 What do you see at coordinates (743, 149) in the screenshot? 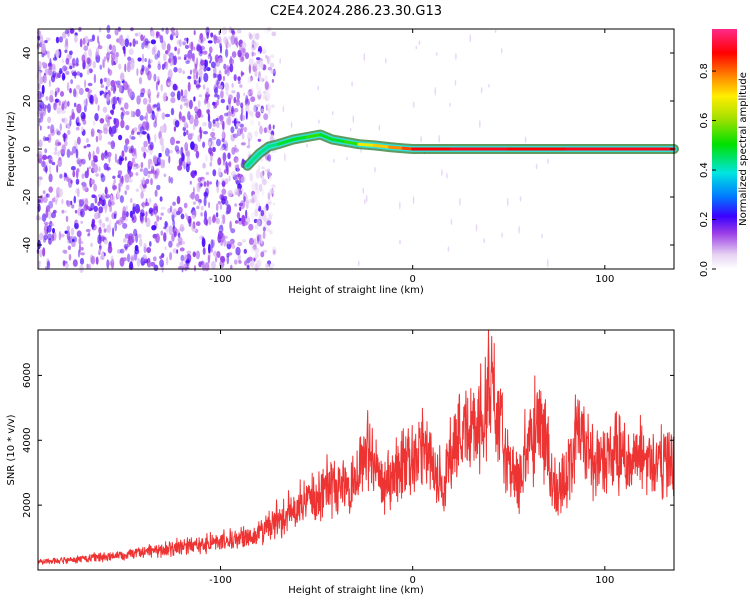
I see `colorbar-label: Normalized spectral amplitude` at bounding box center [743, 149].